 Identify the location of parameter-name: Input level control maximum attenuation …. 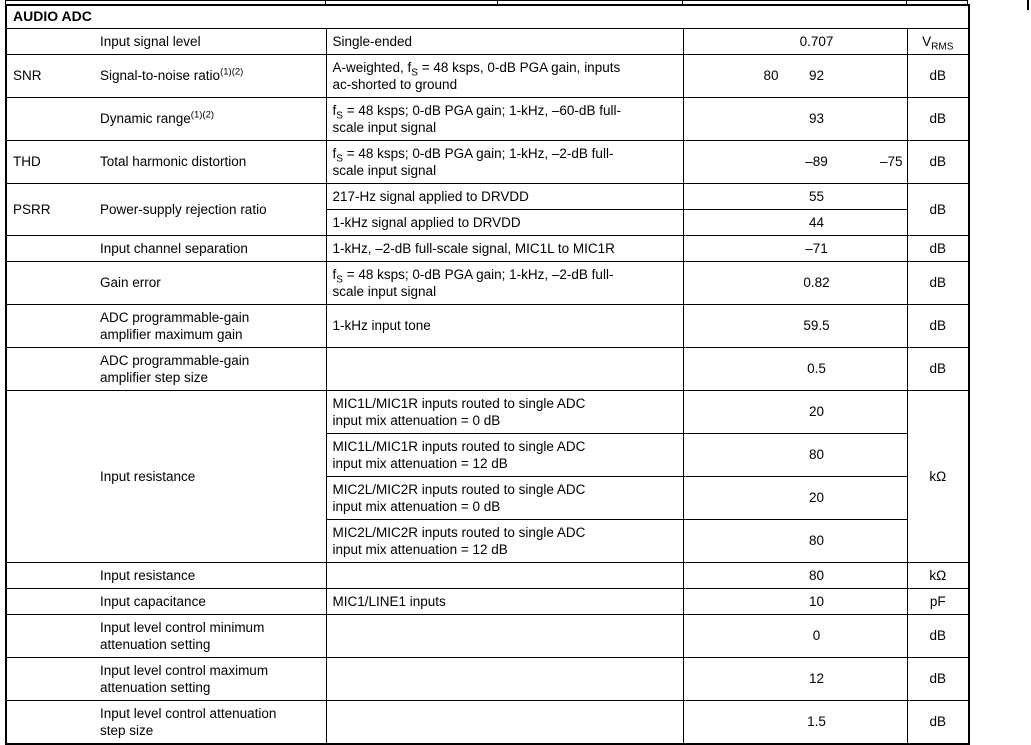
(184, 678).